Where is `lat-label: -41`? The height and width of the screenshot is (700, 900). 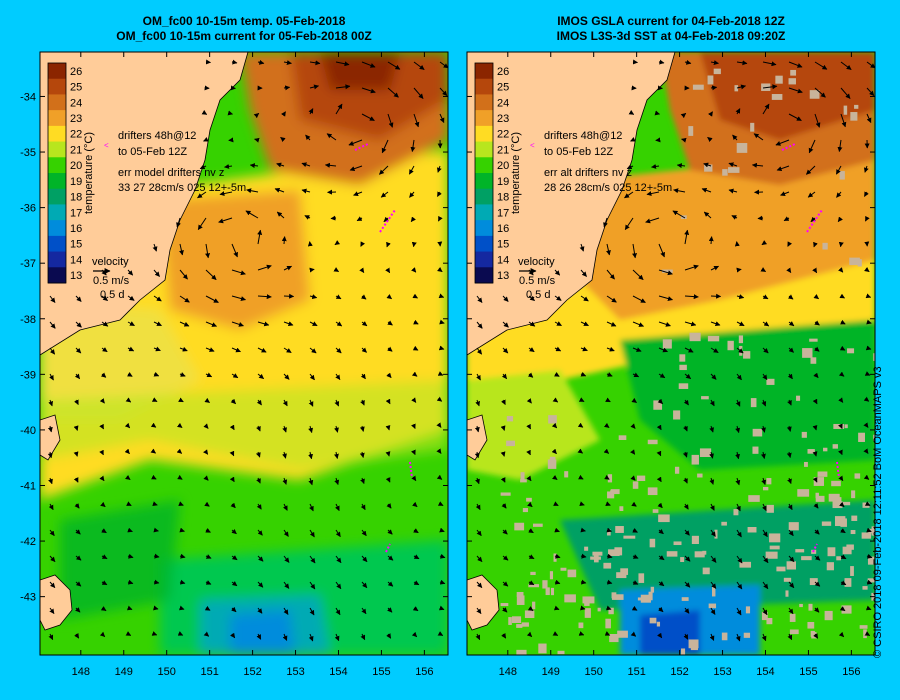 lat-label: -41 is located at coordinates (28, 486).